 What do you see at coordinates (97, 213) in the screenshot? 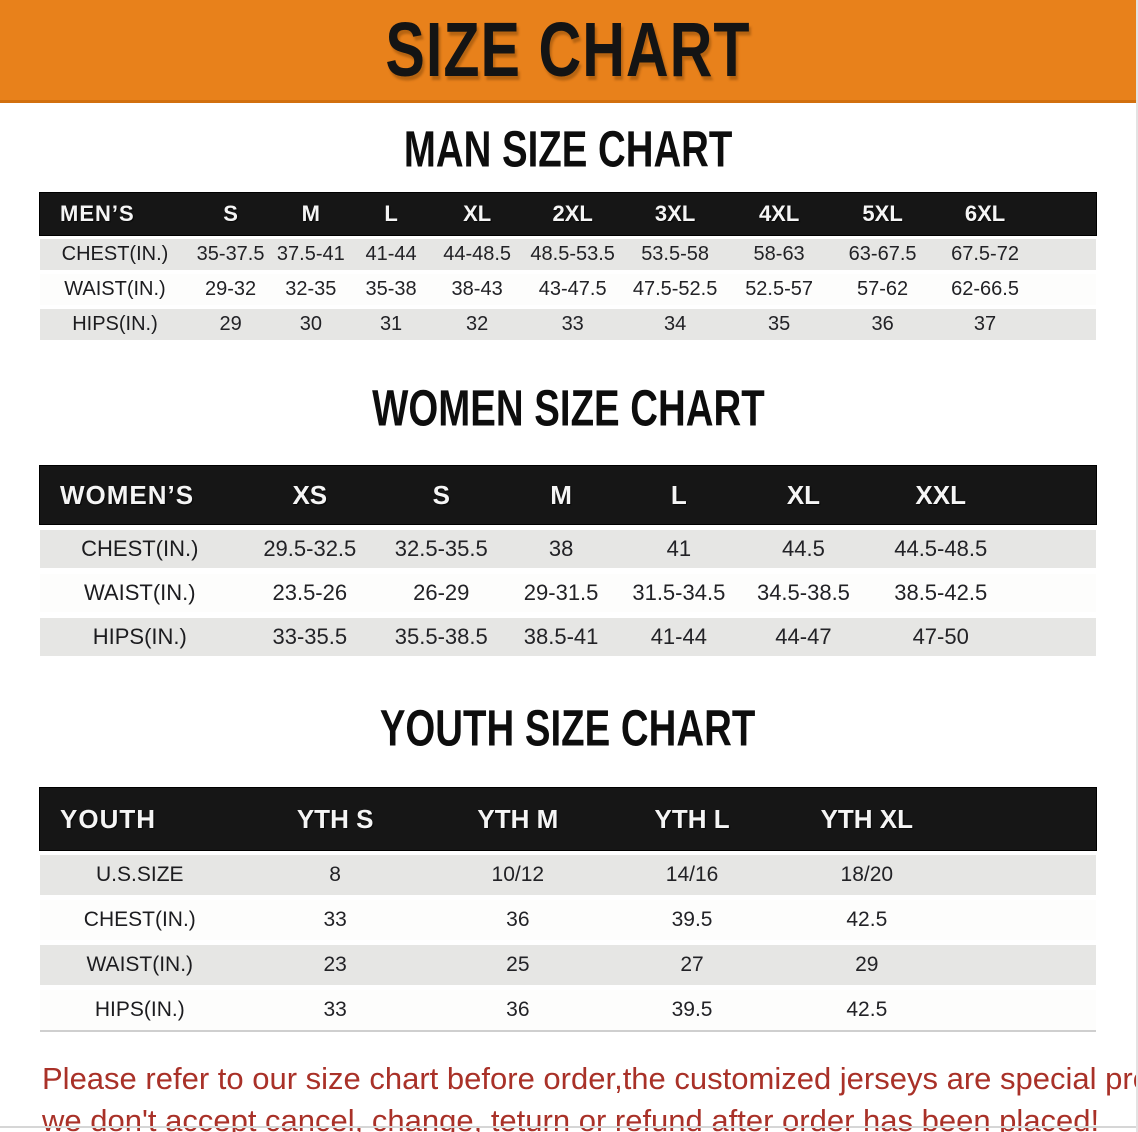
I see `men-header-corner: MEN’S` at bounding box center [97, 213].